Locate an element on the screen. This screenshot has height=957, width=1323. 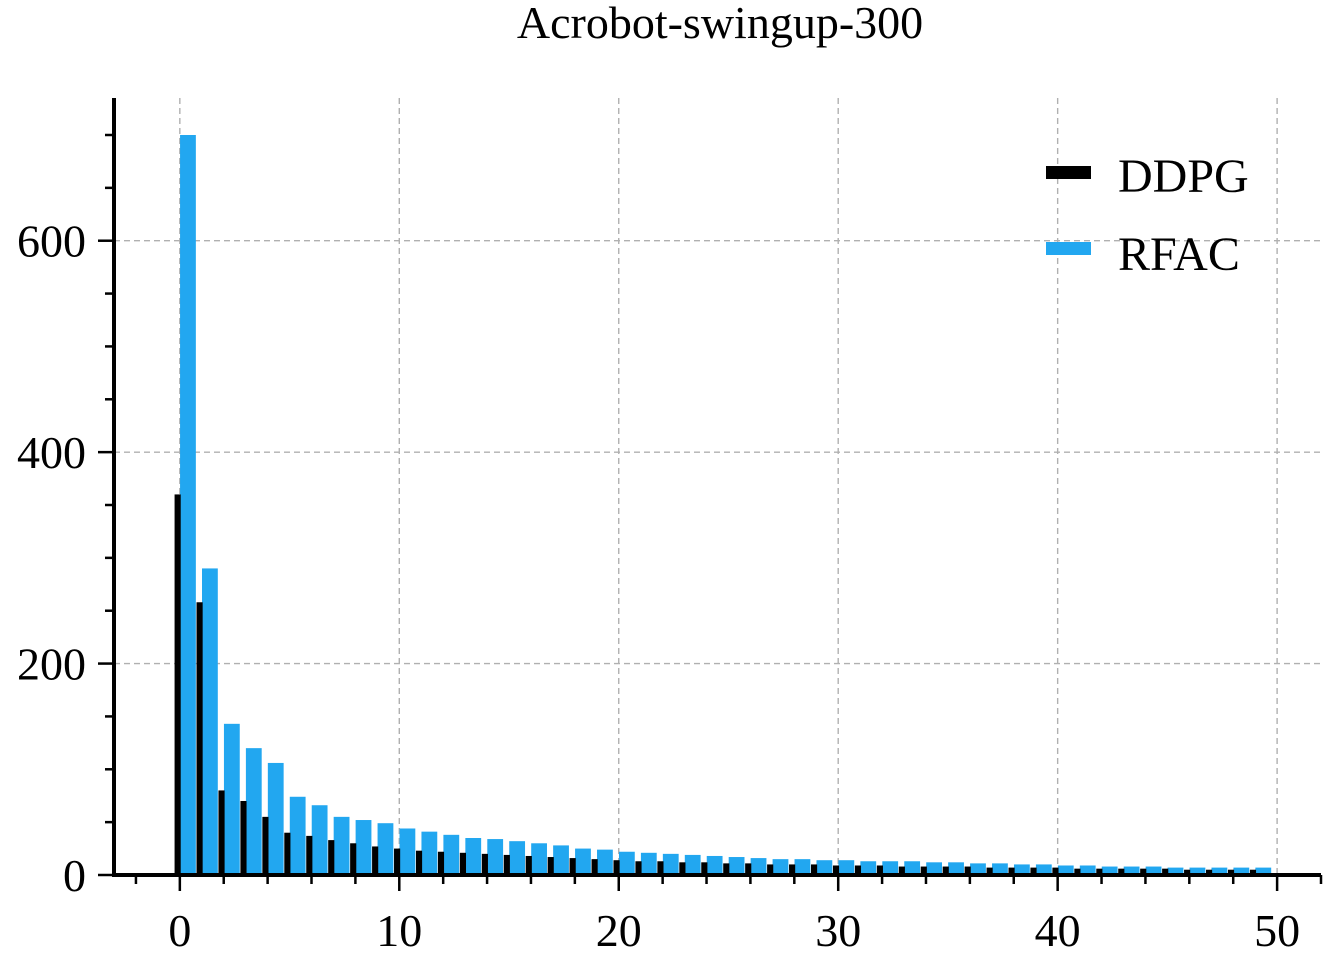
legend-swatch-rfac is located at coordinates (1068, 248).